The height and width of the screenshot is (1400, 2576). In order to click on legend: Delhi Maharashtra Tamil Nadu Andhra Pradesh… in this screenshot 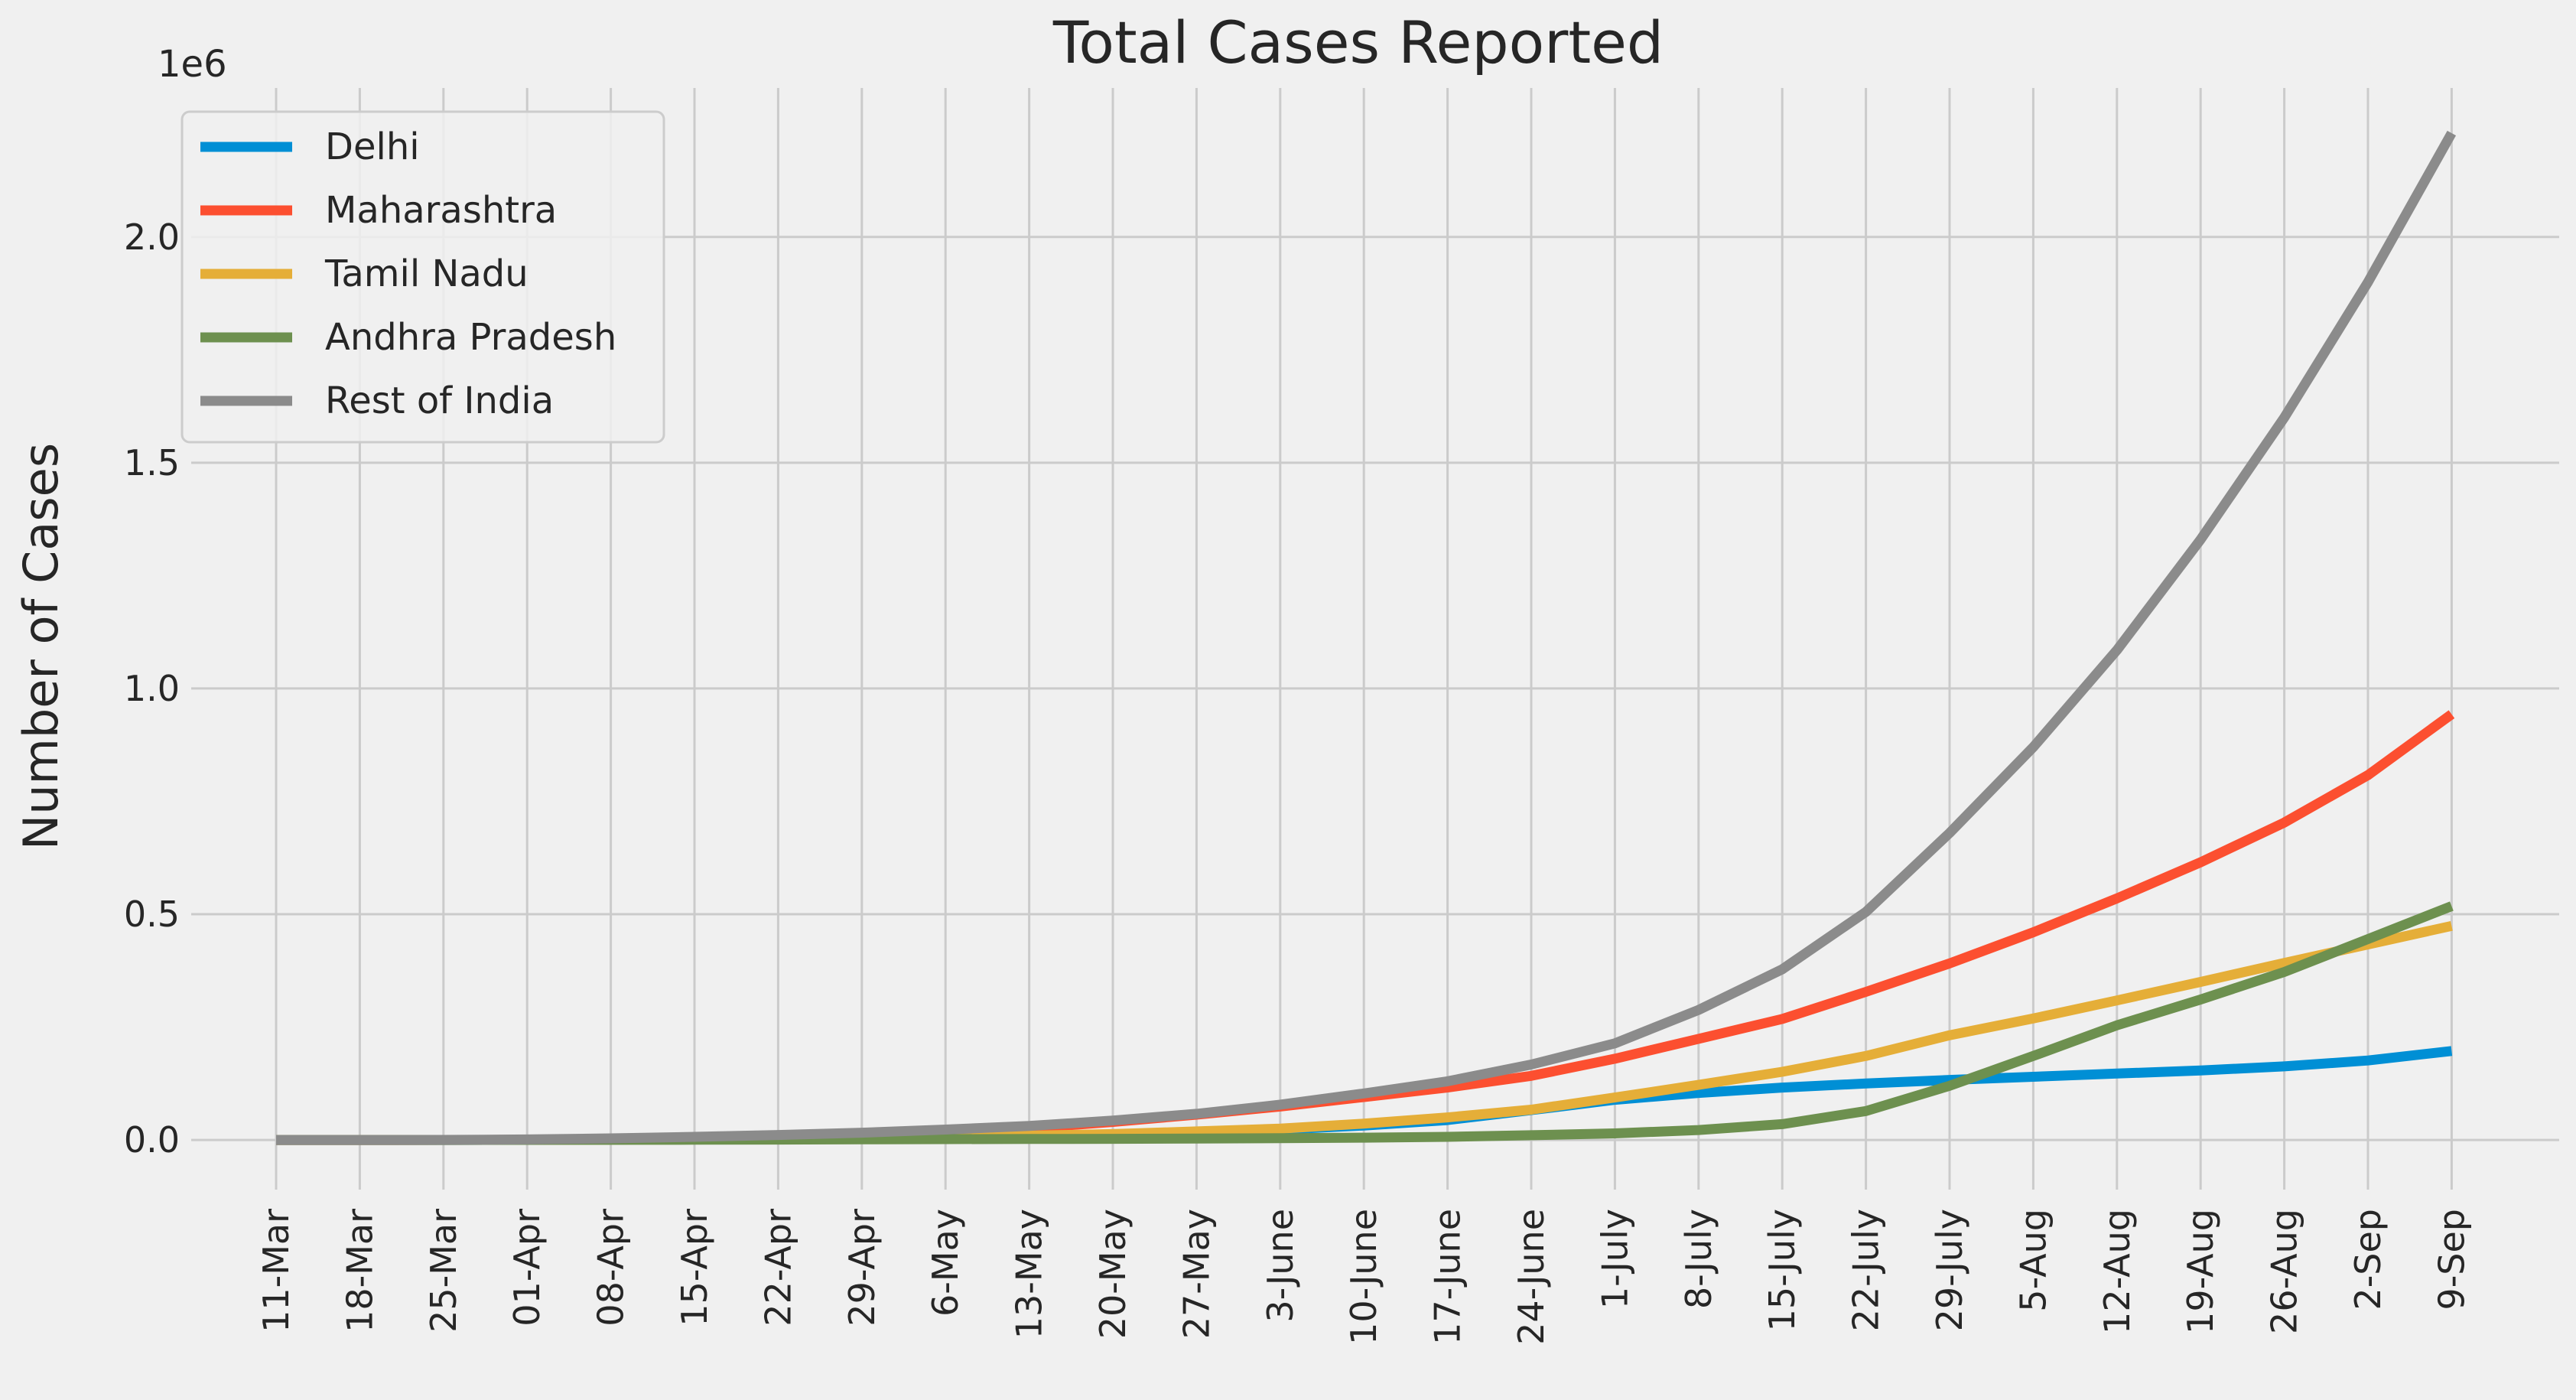, I will do `click(423, 277)`.